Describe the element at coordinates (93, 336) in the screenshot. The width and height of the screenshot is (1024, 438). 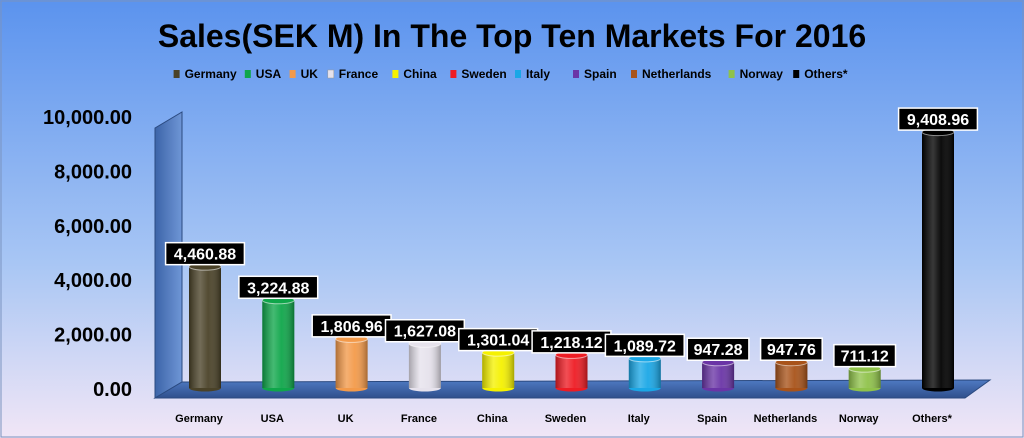
I see `y-tick-label: 2,000.00` at that location.